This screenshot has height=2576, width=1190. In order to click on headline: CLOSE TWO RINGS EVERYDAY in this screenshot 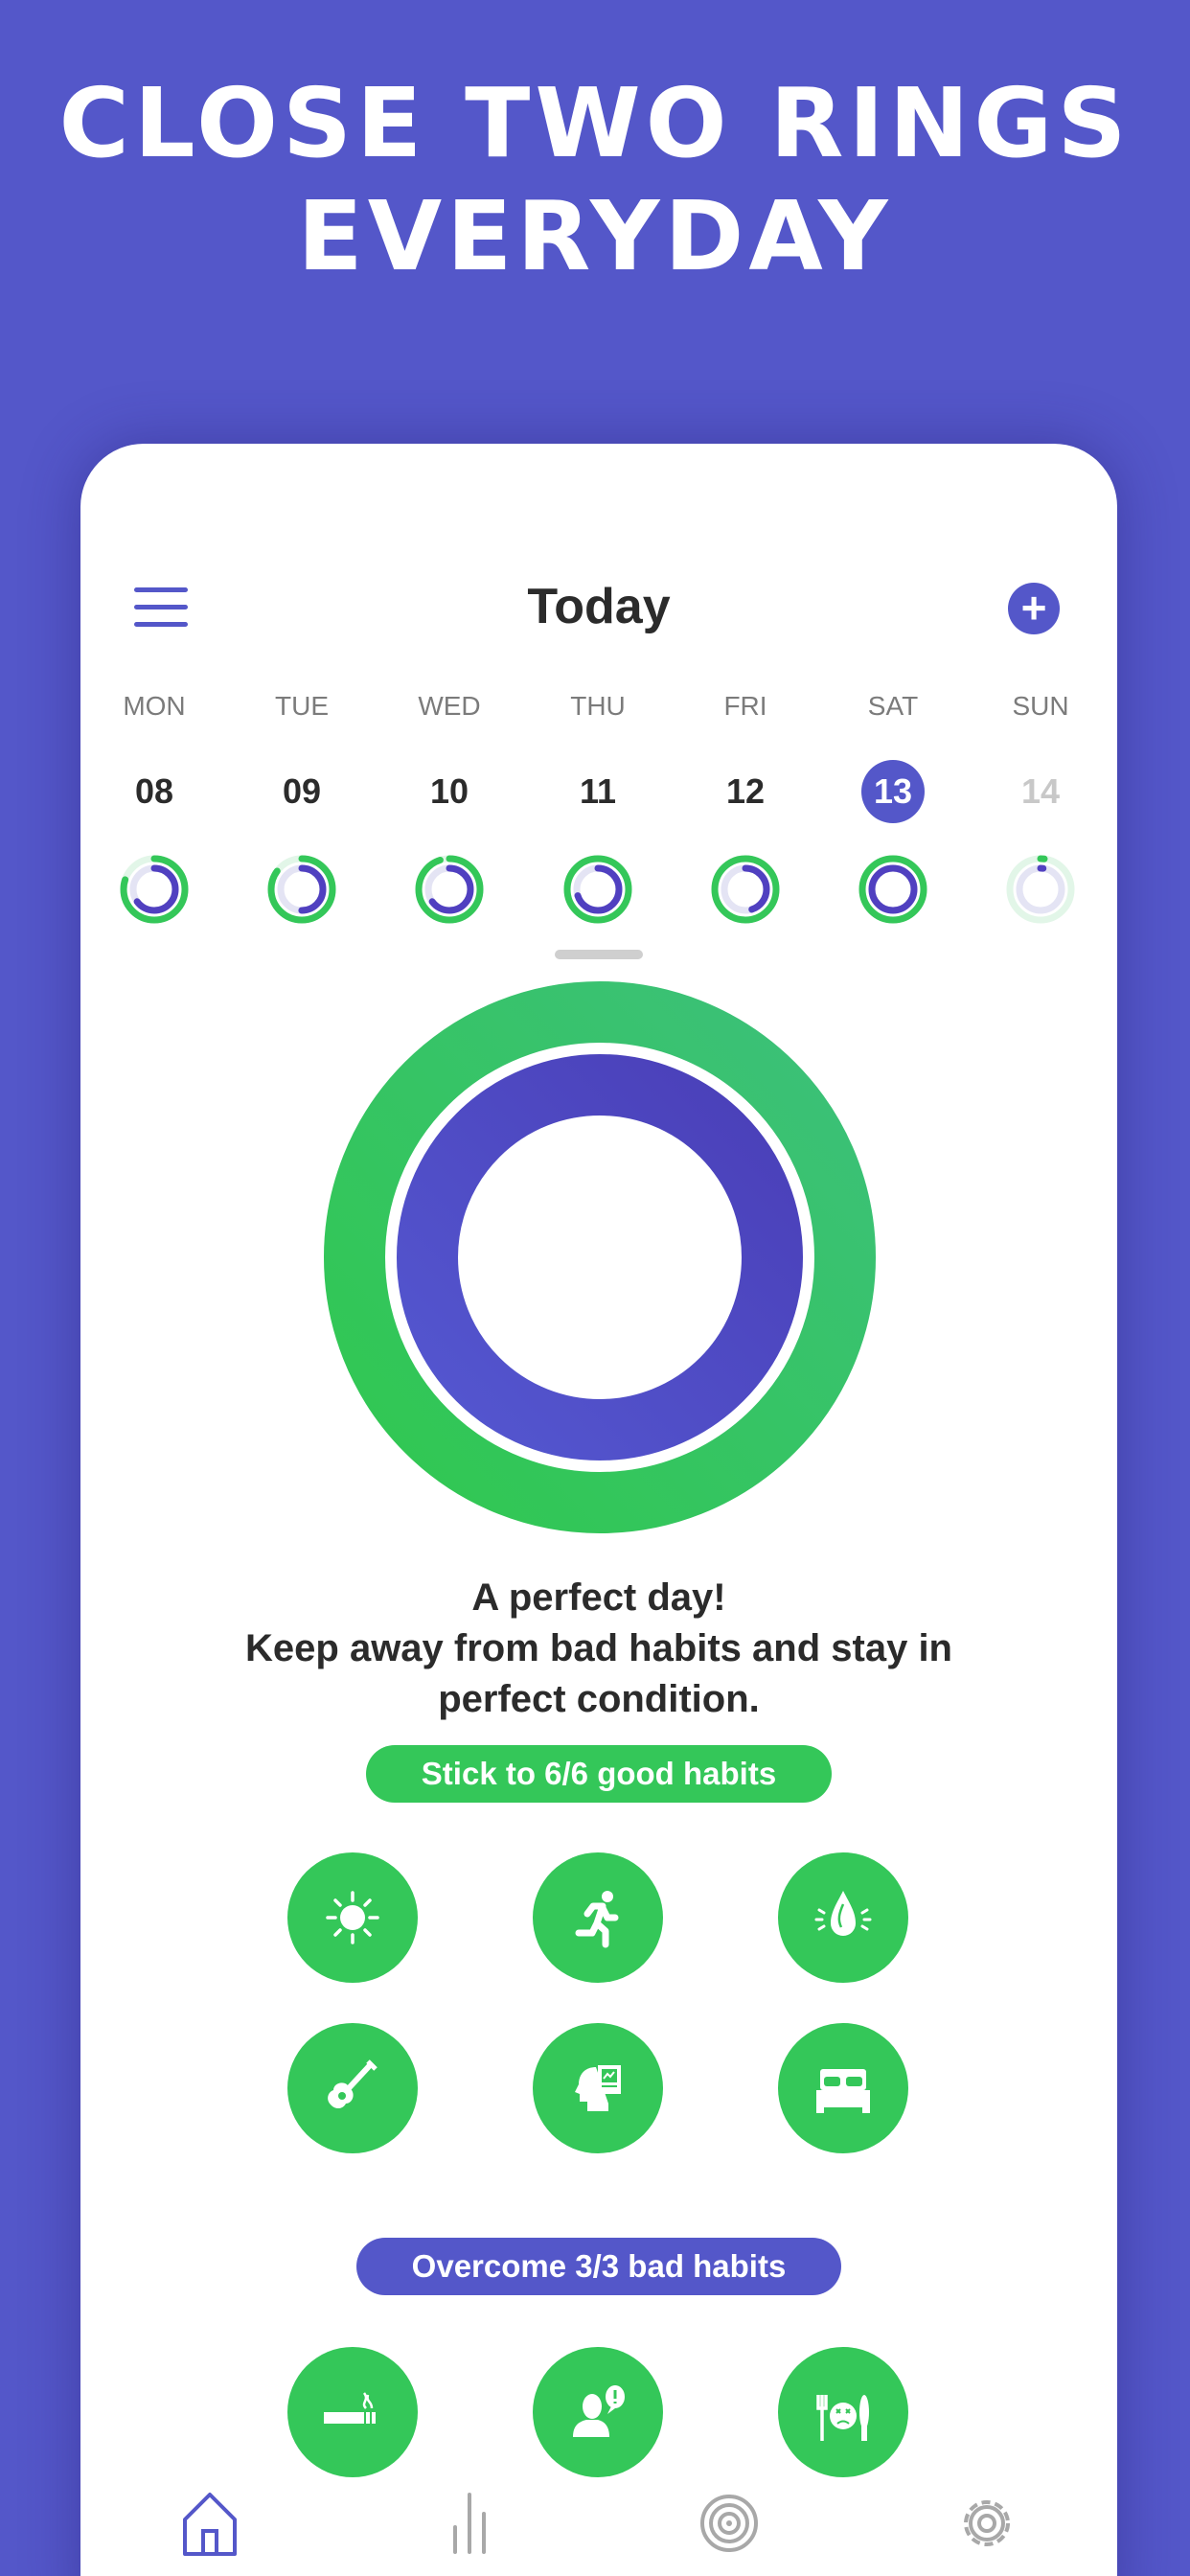, I will do `click(595, 180)`.